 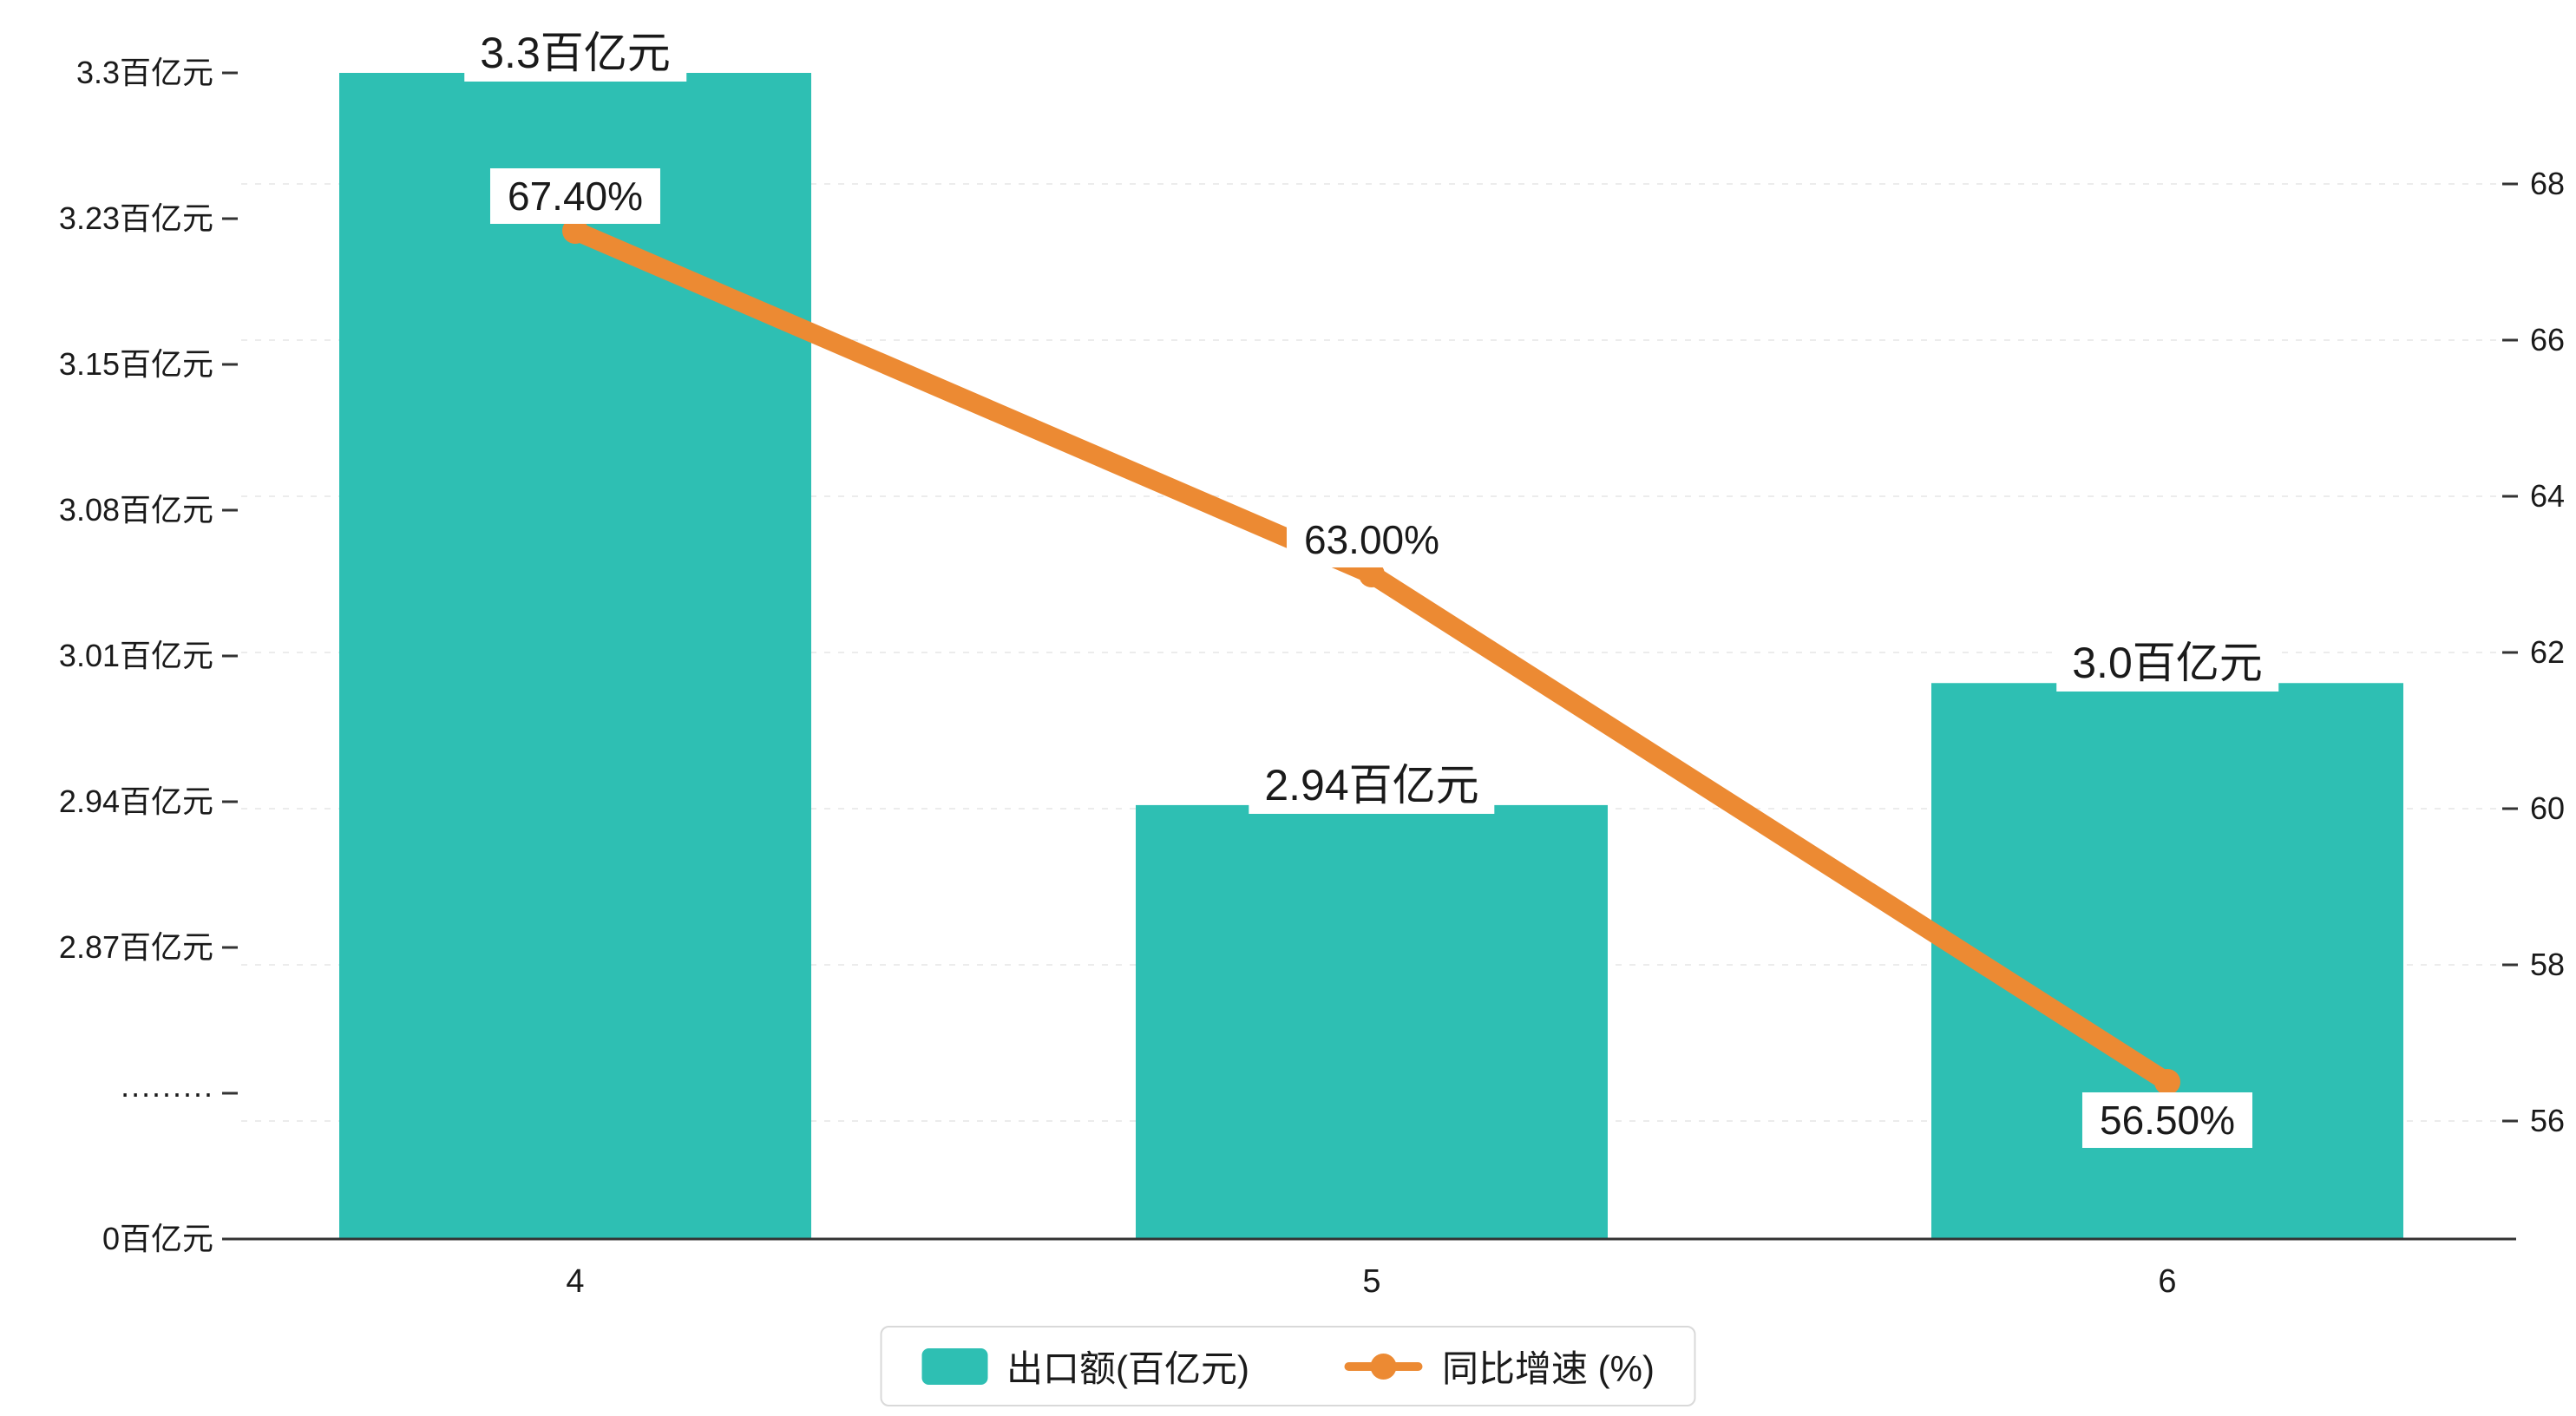 I want to click on legend: 出口额(百亿元) 同比增速 (%), so click(x=1288, y=1366).